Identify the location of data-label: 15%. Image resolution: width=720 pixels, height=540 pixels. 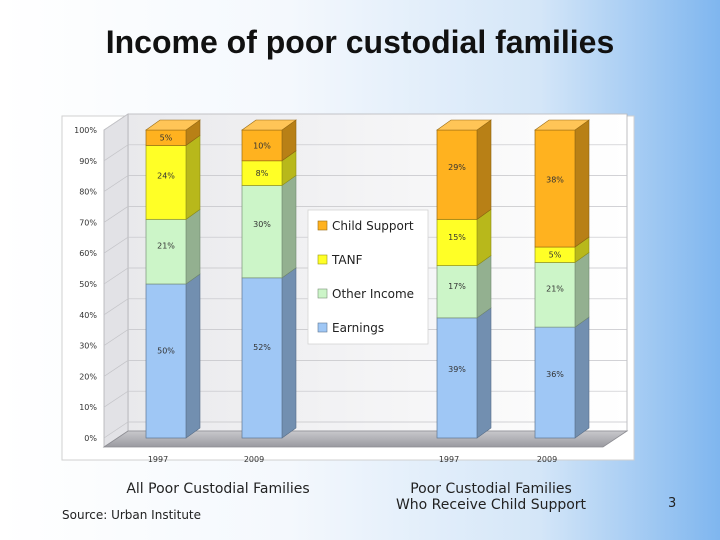
(457, 237).